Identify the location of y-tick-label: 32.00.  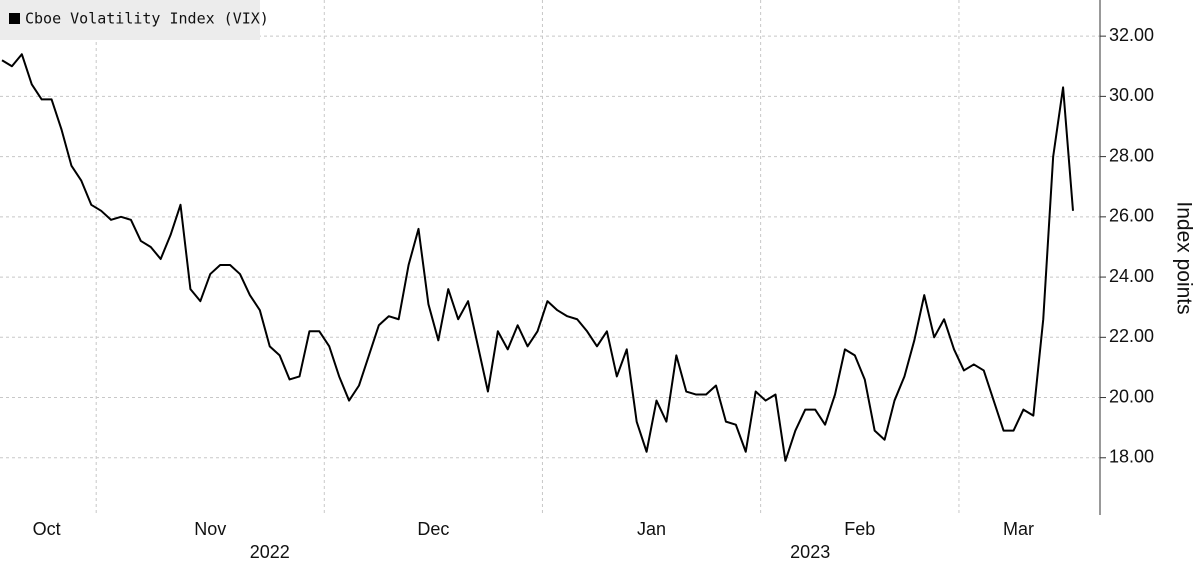
(1131, 35).